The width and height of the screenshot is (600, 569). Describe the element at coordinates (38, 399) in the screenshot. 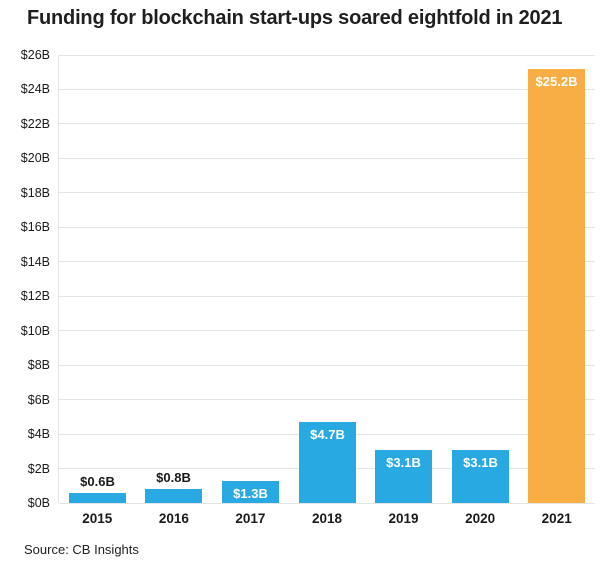

I see `y-axis-tick-label: $6B` at that location.